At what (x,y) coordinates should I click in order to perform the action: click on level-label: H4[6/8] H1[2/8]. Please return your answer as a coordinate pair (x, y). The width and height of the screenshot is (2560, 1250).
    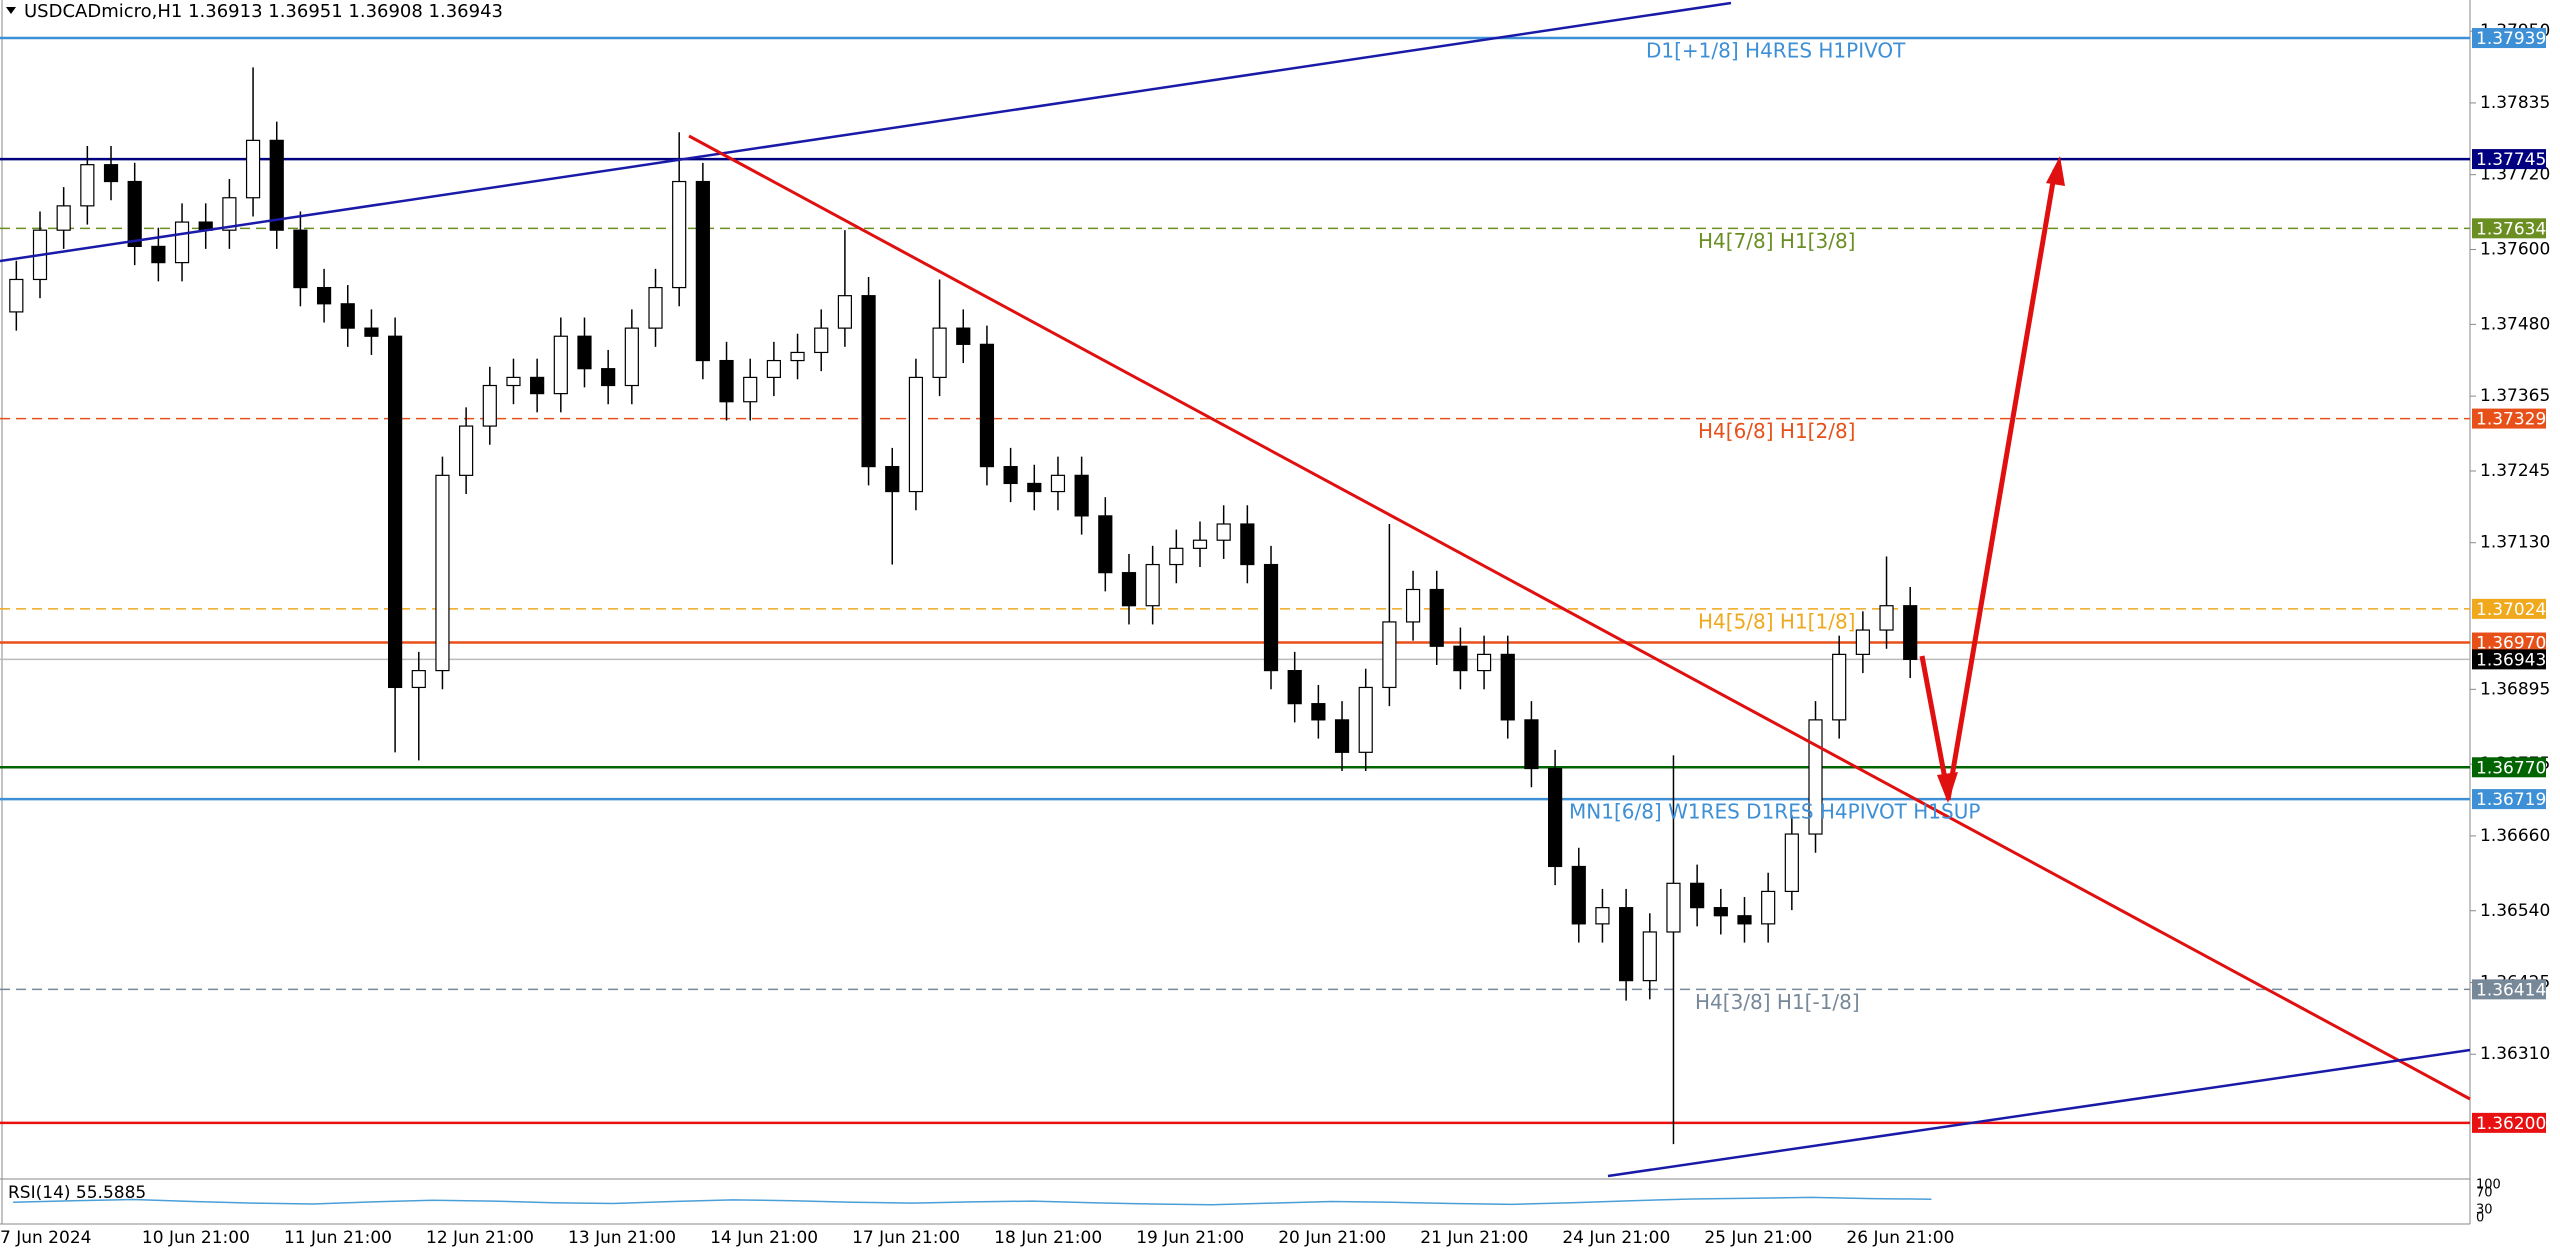
    Looking at the image, I should click on (1776, 431).